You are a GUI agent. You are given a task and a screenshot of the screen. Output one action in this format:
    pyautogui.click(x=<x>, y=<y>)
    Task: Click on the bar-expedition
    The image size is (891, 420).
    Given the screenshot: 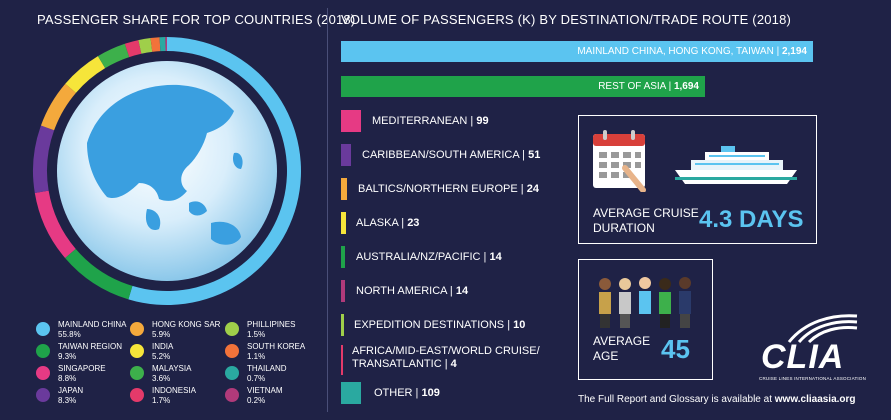 What is the action you would take?
    pyautogui.click(x=342, y=325)
    